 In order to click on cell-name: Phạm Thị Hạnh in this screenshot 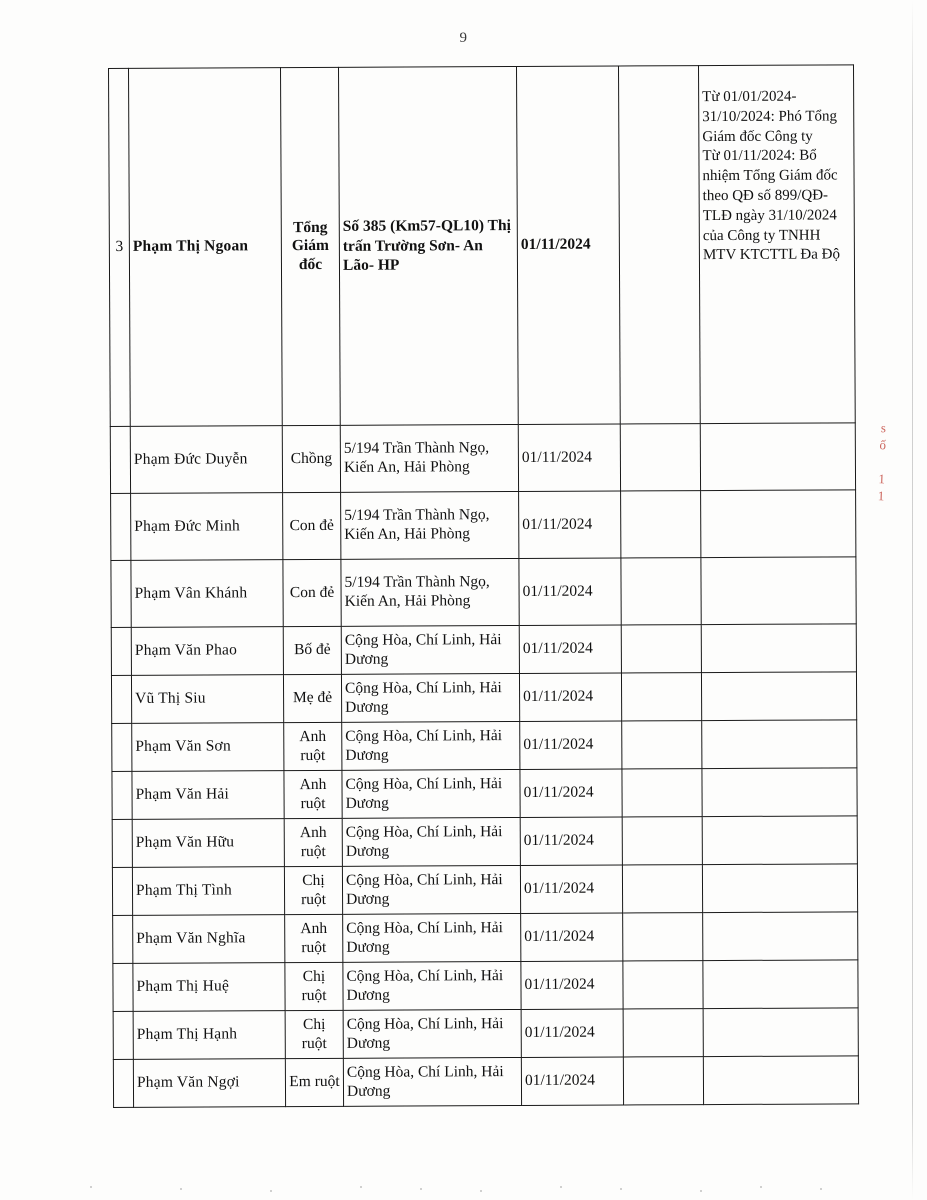, I will do `click(209, 1035)`.